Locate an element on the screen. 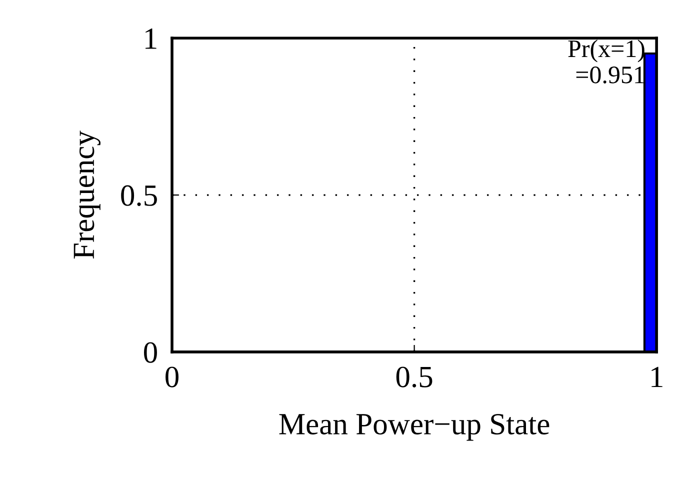 This screenshot has height=495, width=673. x-tick-label: 0 is located at coordinates (172, 377).